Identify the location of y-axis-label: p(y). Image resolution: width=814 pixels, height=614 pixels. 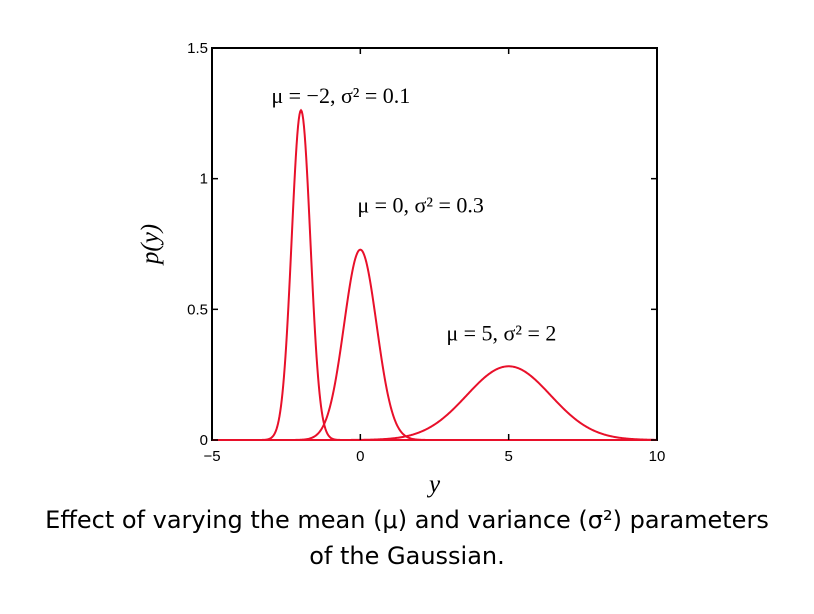
(150, 245).